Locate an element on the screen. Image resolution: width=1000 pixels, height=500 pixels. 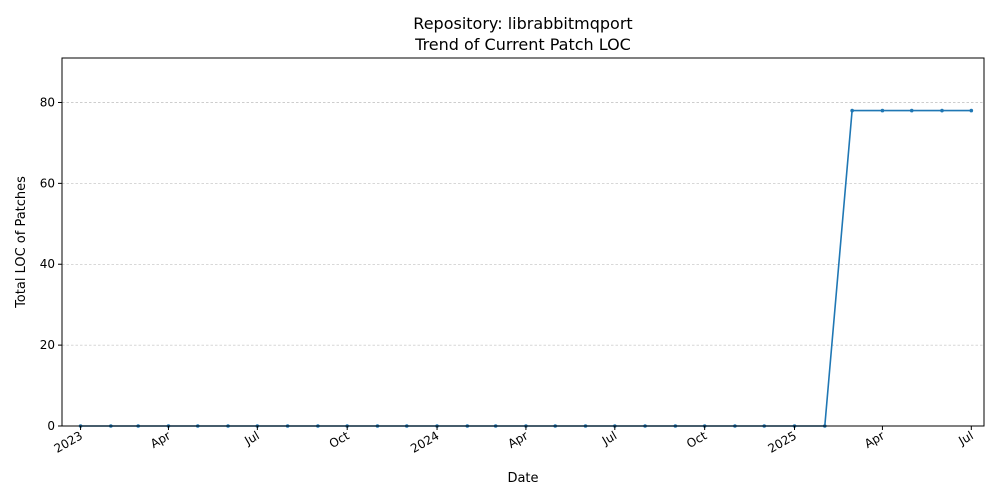
chart-subtitle: Trend of Current Patch LOC is located at coordinates (522, 44).